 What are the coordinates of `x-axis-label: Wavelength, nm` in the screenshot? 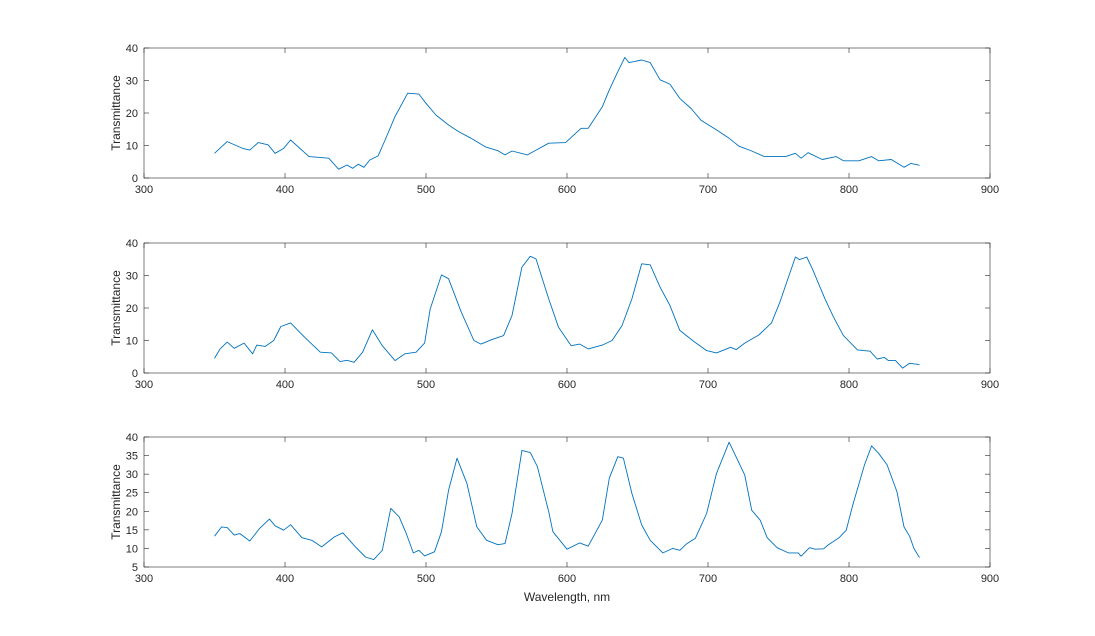 It's located at (567, 597).